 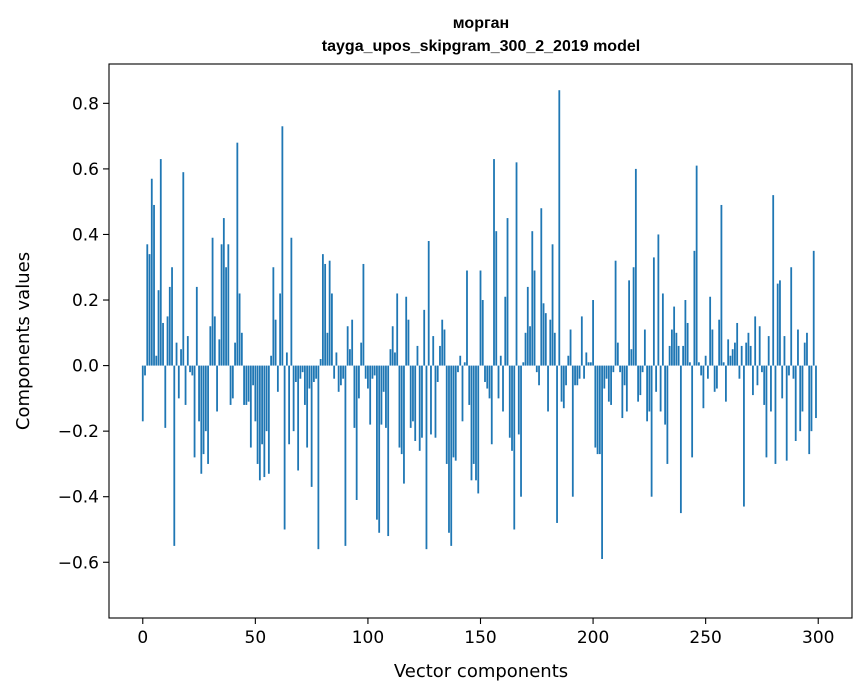 What do you see at coordinates (485, 633) in the screenshot?
I see `x-axis-ticks: 0 50 100 150 200 250 300` at bounding box center [485, 633].